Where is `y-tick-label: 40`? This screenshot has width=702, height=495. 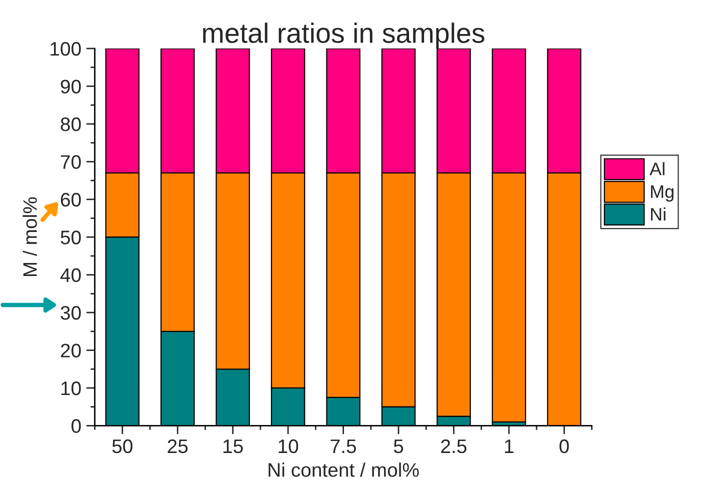 y-tick-label: 40 is located at coordinates (70, 275).